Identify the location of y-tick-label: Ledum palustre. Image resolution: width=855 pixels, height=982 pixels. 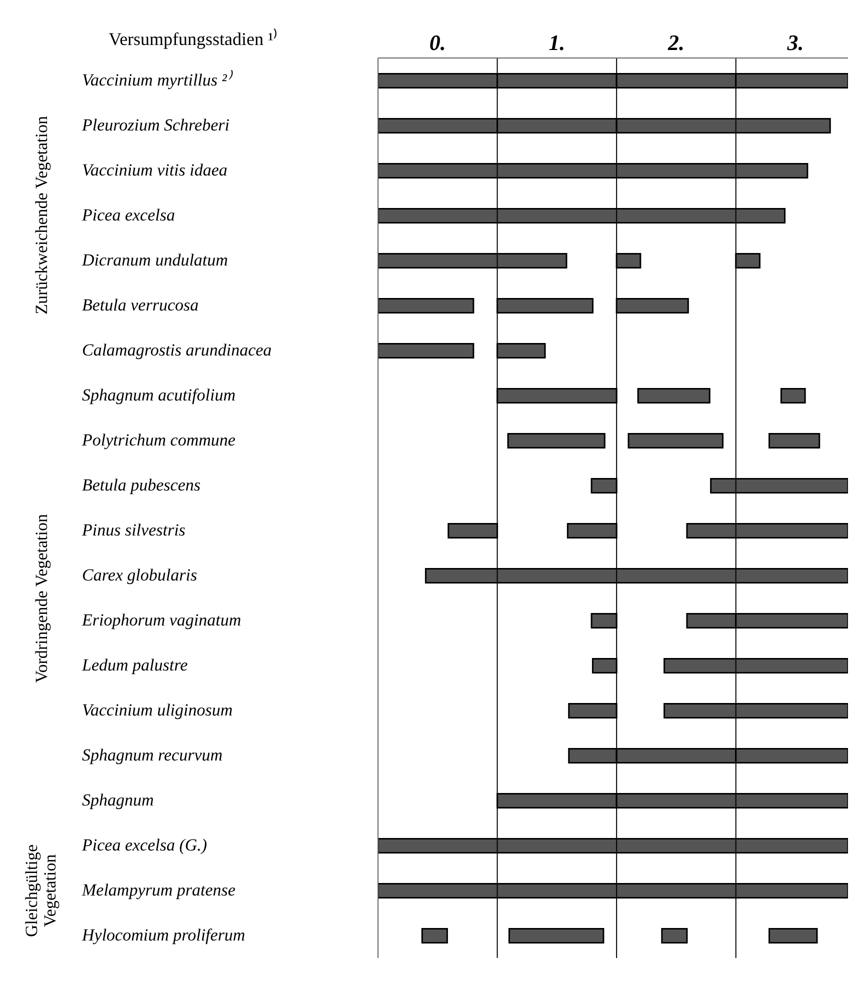
(134, 665).